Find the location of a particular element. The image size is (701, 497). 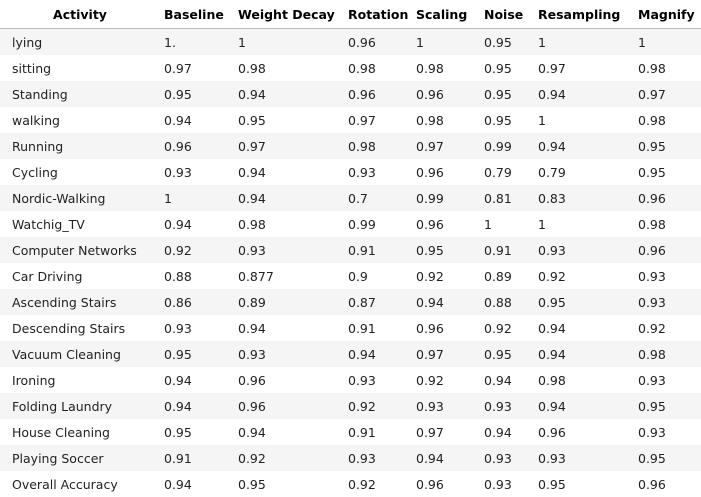

activity-cell: sitting is located at coordinates (80, 68).